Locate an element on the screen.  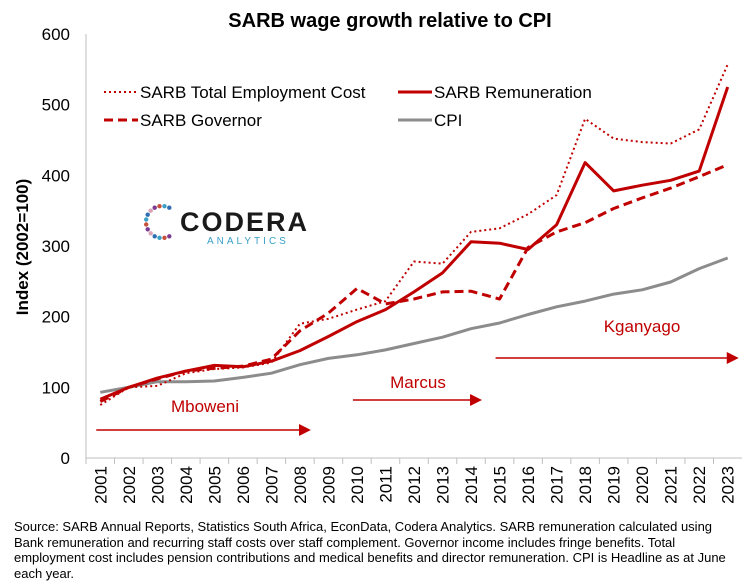
x-tick-label: 2018 is located at coordinates (585, 485).